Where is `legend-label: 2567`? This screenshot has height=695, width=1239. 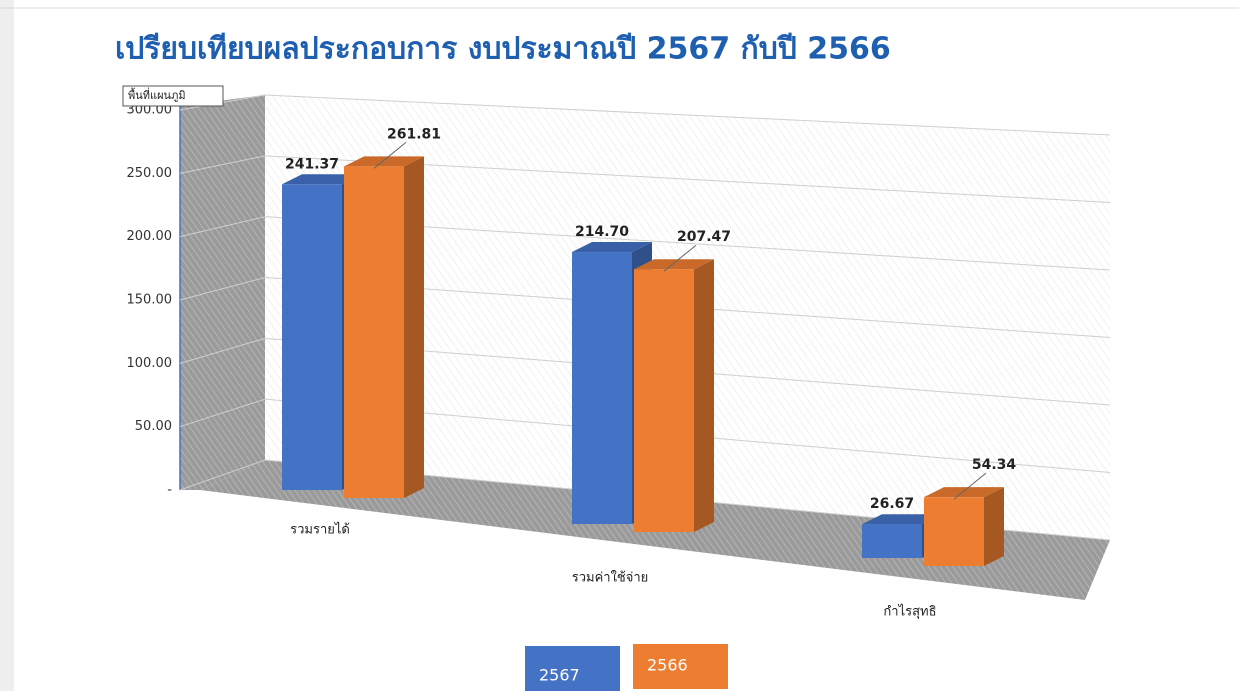 legend-label: 2567 is located at coordinates (559, 675).